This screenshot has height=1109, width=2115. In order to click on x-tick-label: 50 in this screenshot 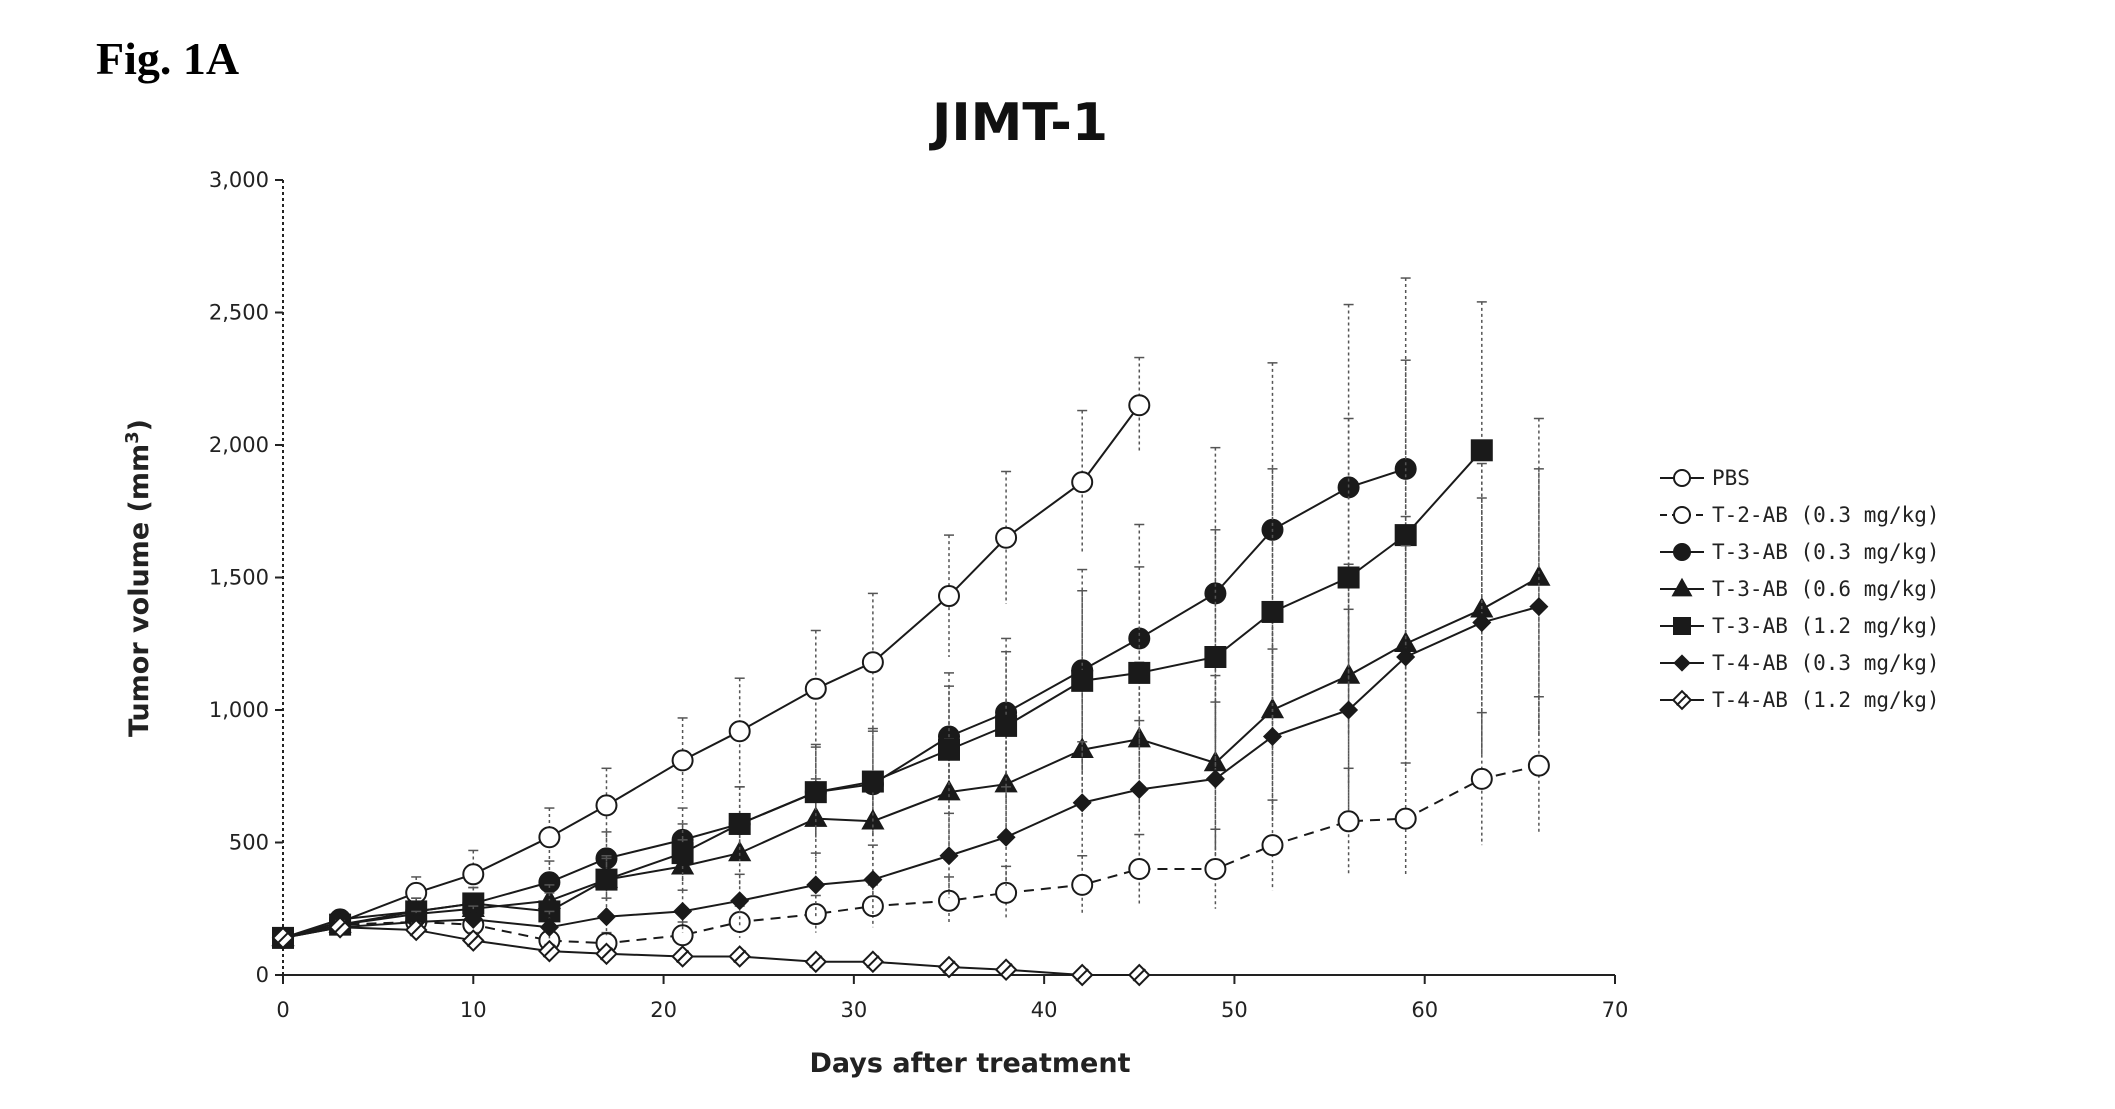, I will do `click(1234, 1010)`.